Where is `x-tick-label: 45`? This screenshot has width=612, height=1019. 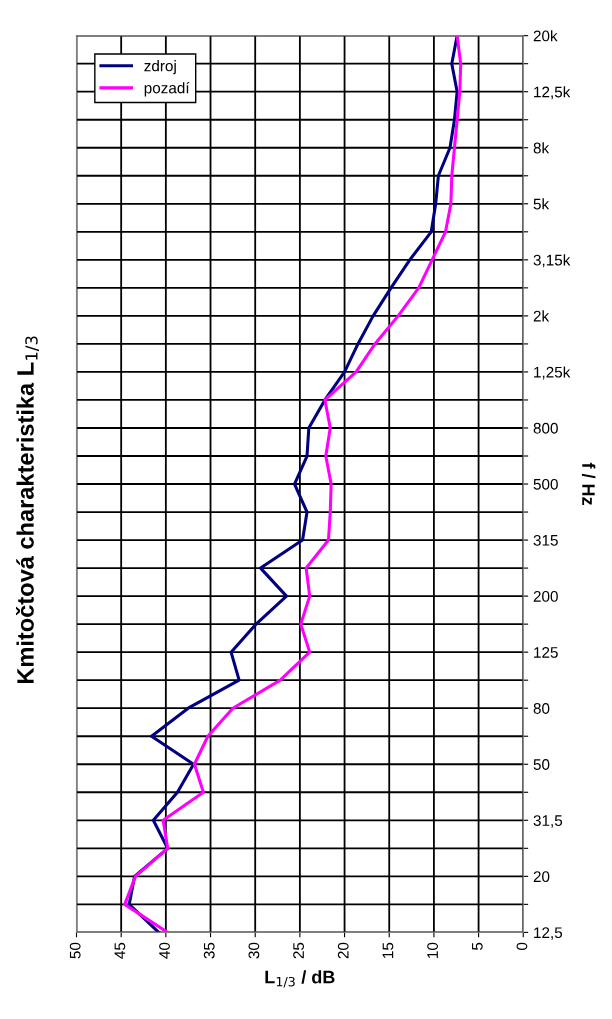 x-tick-label: 45 is located at coordinates (120, 950).